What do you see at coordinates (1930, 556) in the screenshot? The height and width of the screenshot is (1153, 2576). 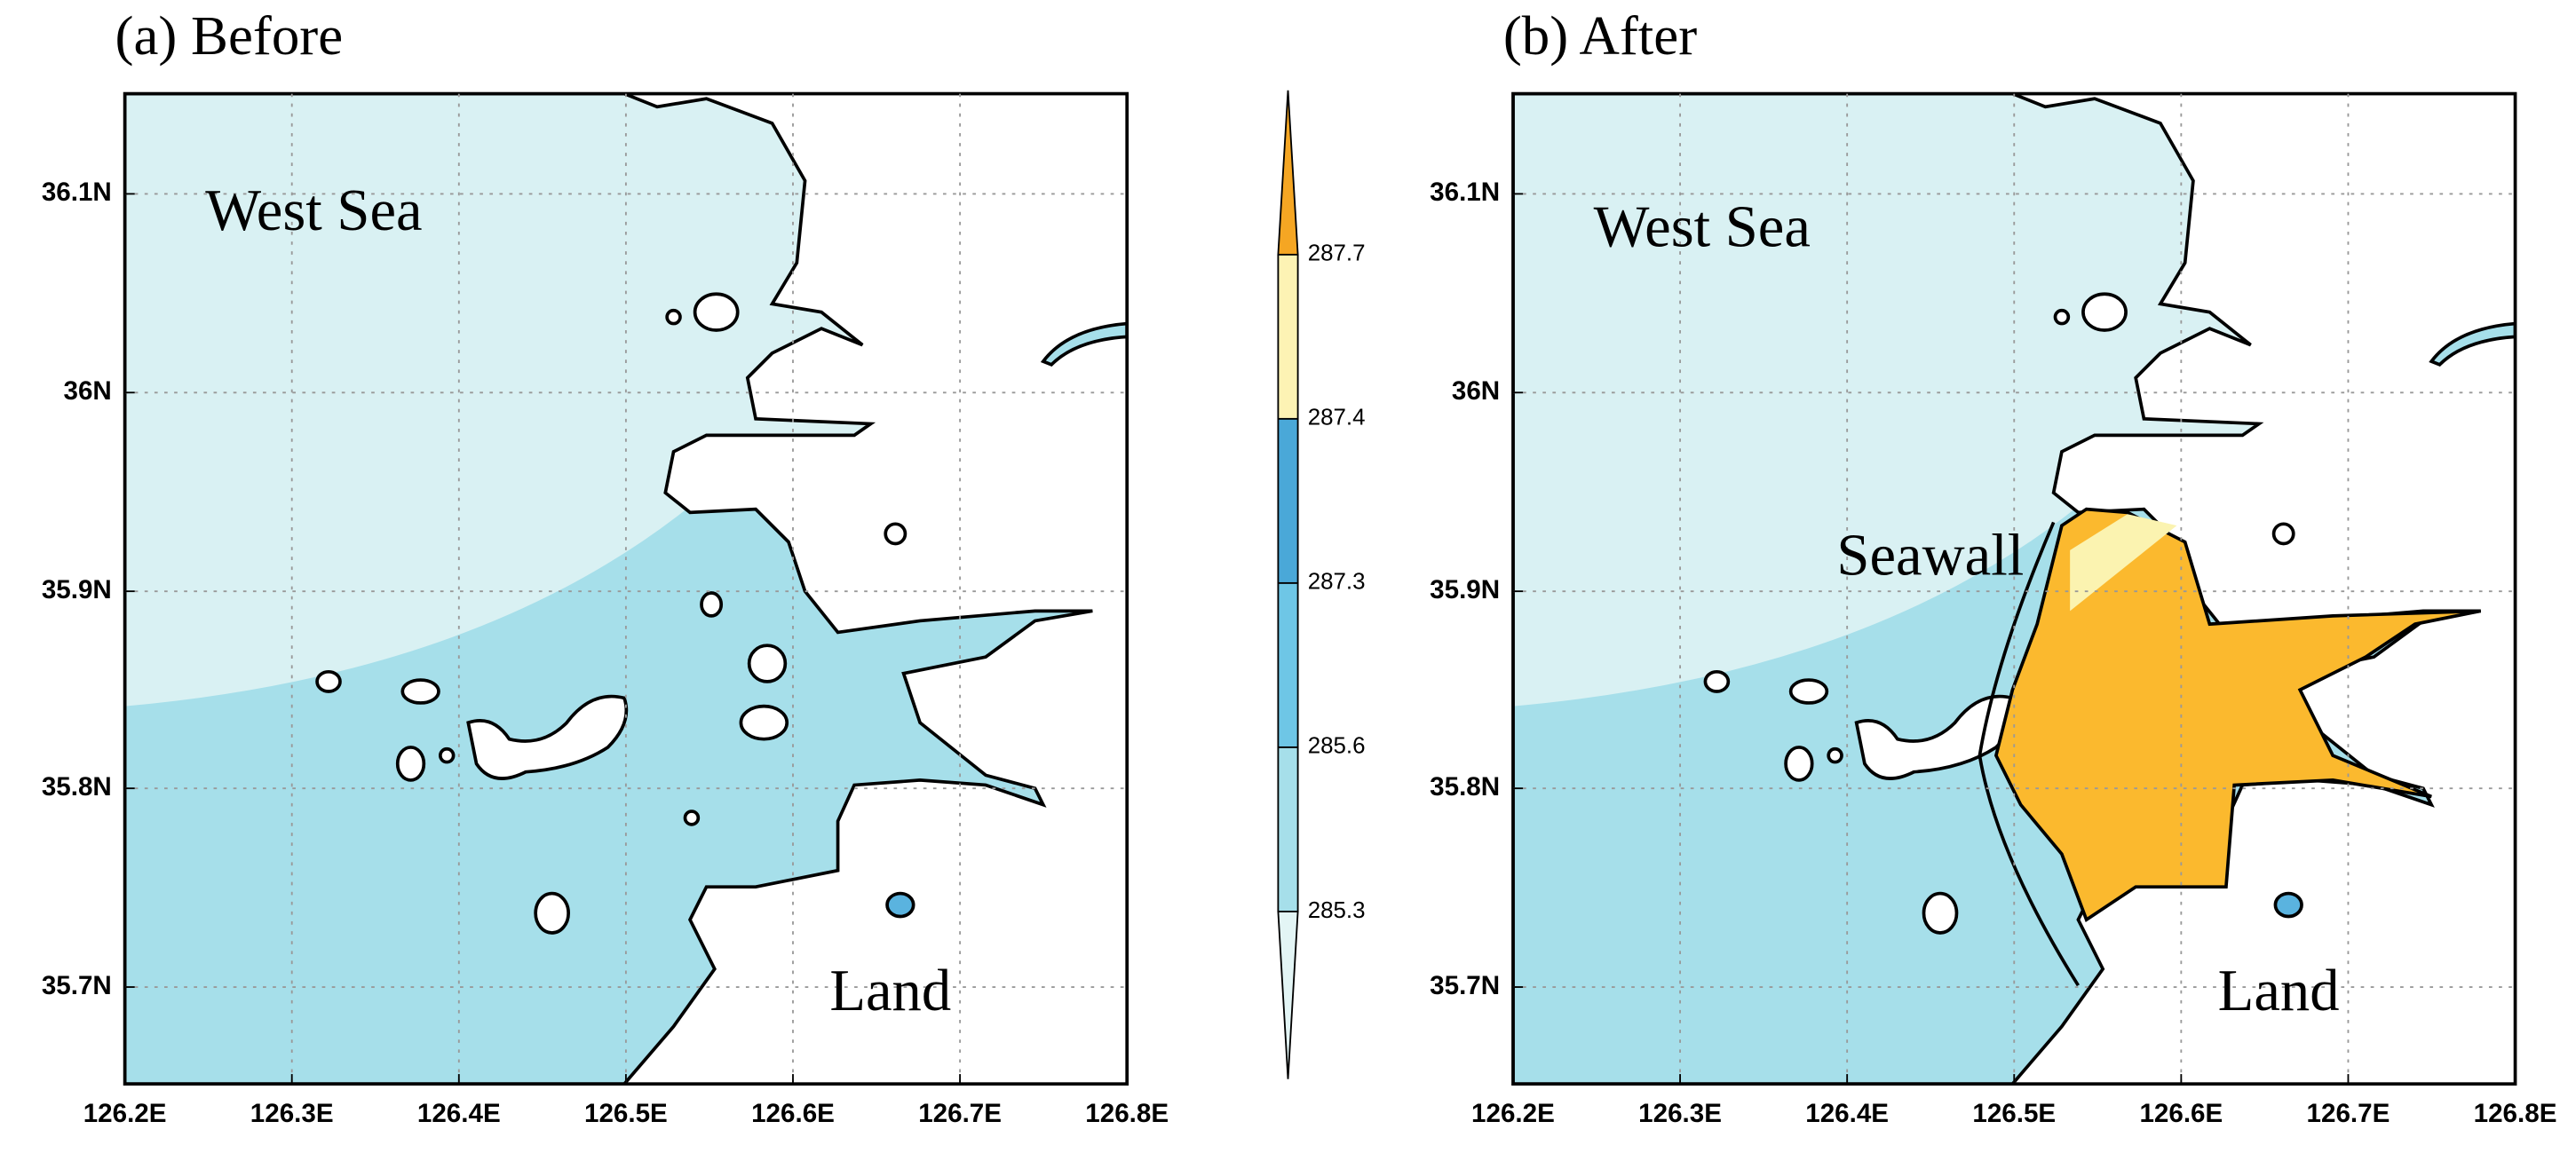 I see `map-label: Seawall` at bounding box center [1930, 556].